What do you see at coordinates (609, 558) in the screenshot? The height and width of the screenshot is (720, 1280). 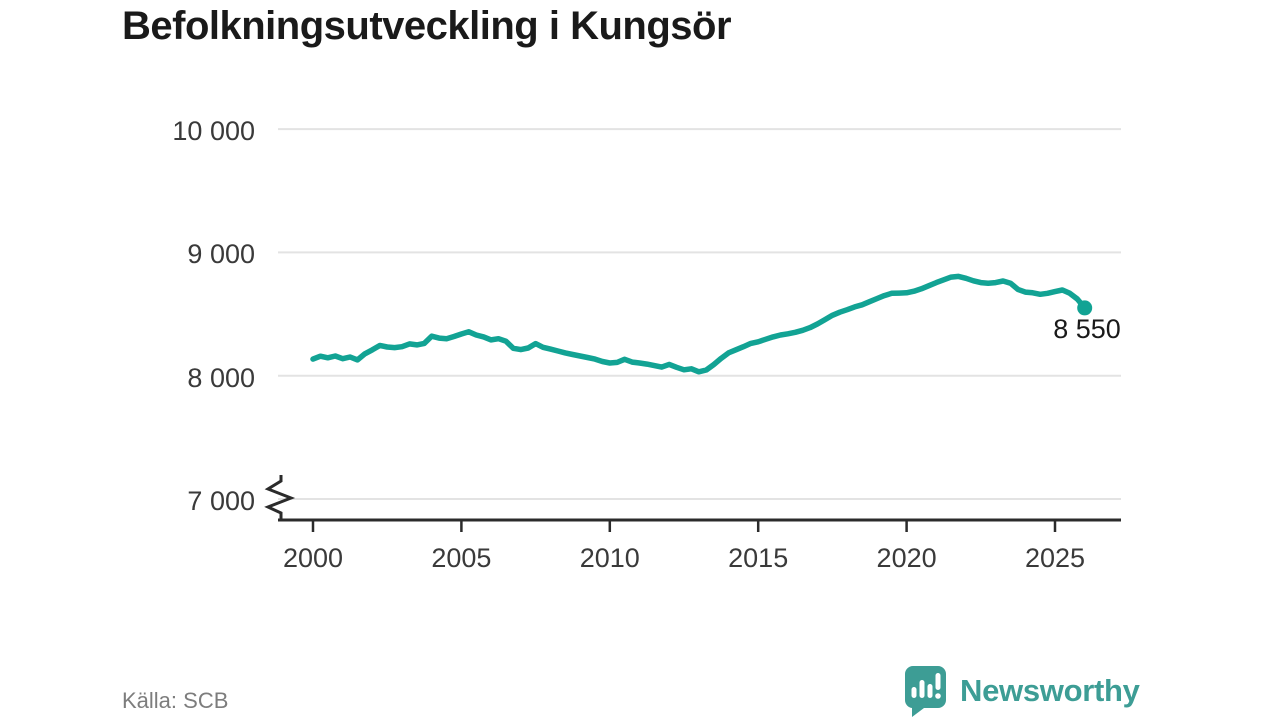 I see `x-axis-label: 2010` at bounding box center [609, 558].